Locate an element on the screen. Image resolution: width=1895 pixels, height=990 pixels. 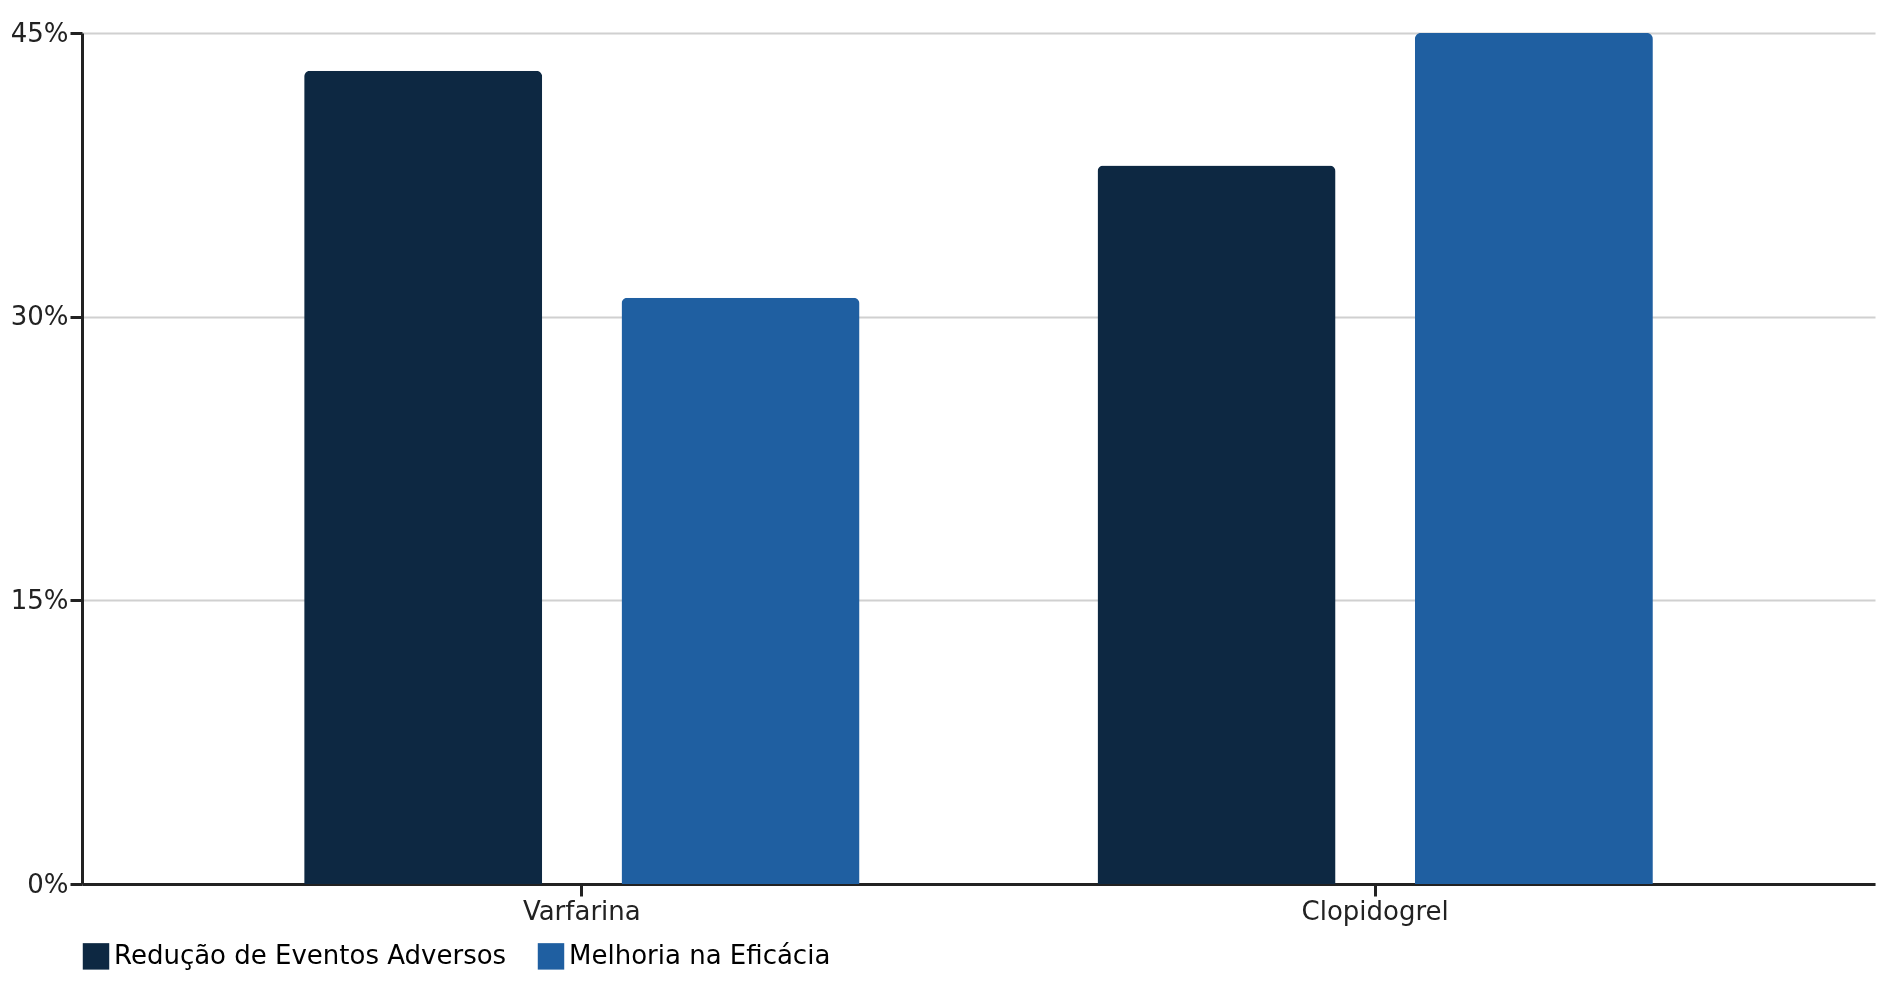
y-tick-label: 30% is located at coordinates (39, 316).